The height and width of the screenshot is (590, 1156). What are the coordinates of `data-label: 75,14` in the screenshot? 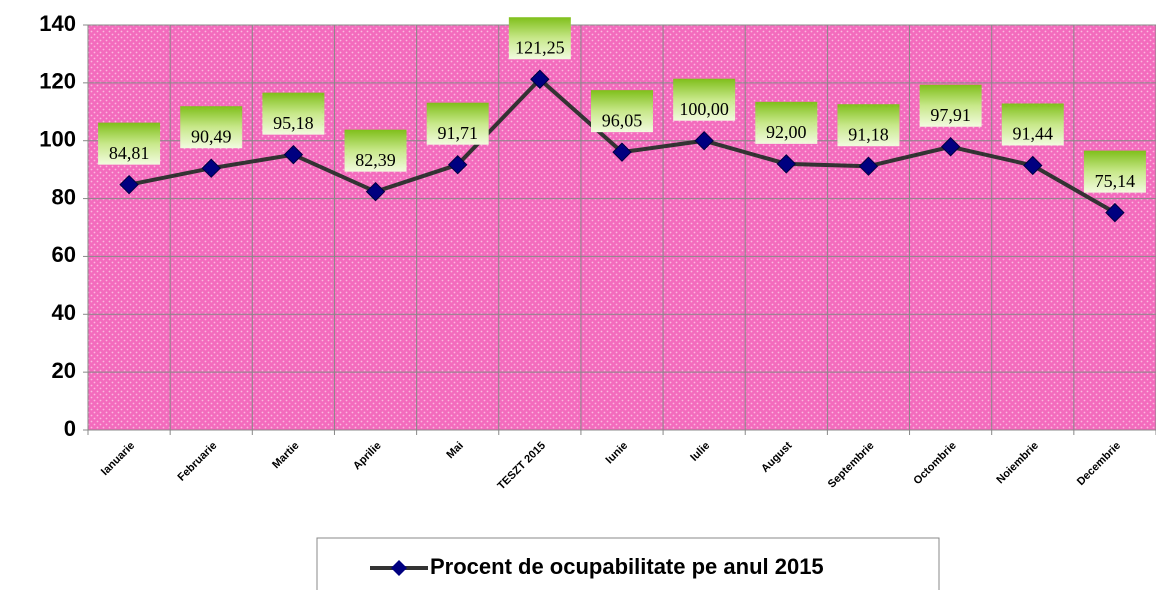 It's located at (1115, 181).